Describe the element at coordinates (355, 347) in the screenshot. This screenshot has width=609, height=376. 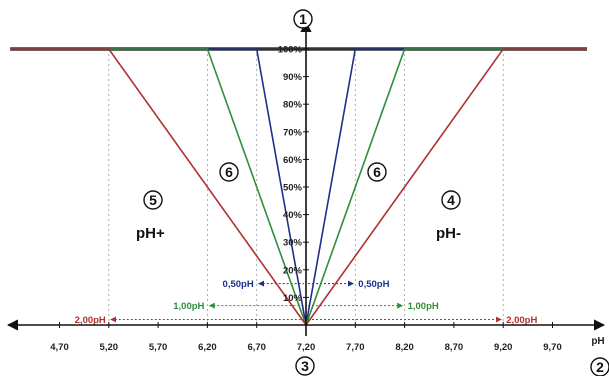
I see `x-tick-label-6: 7,70` at that location.